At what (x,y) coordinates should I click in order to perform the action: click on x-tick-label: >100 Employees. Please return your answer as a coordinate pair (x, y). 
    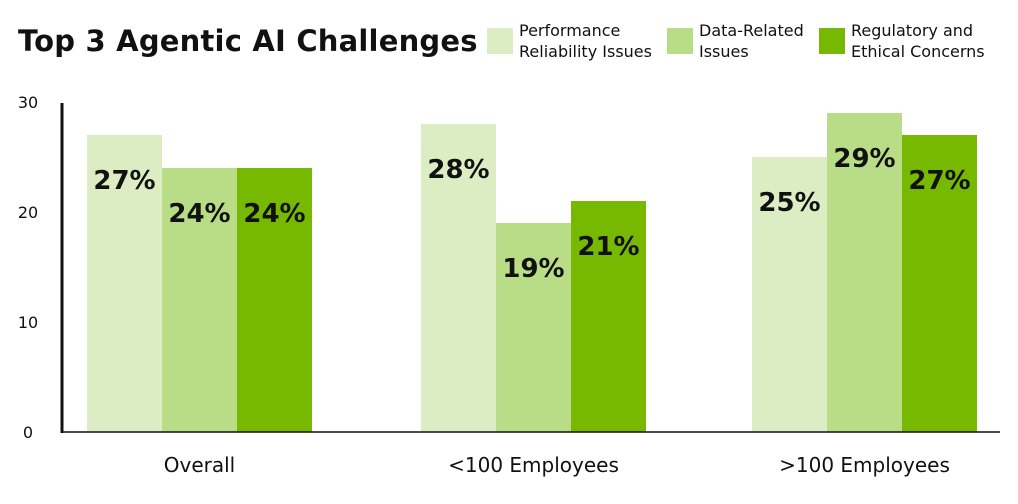
    Looking at the image, I should click on (864, 465).